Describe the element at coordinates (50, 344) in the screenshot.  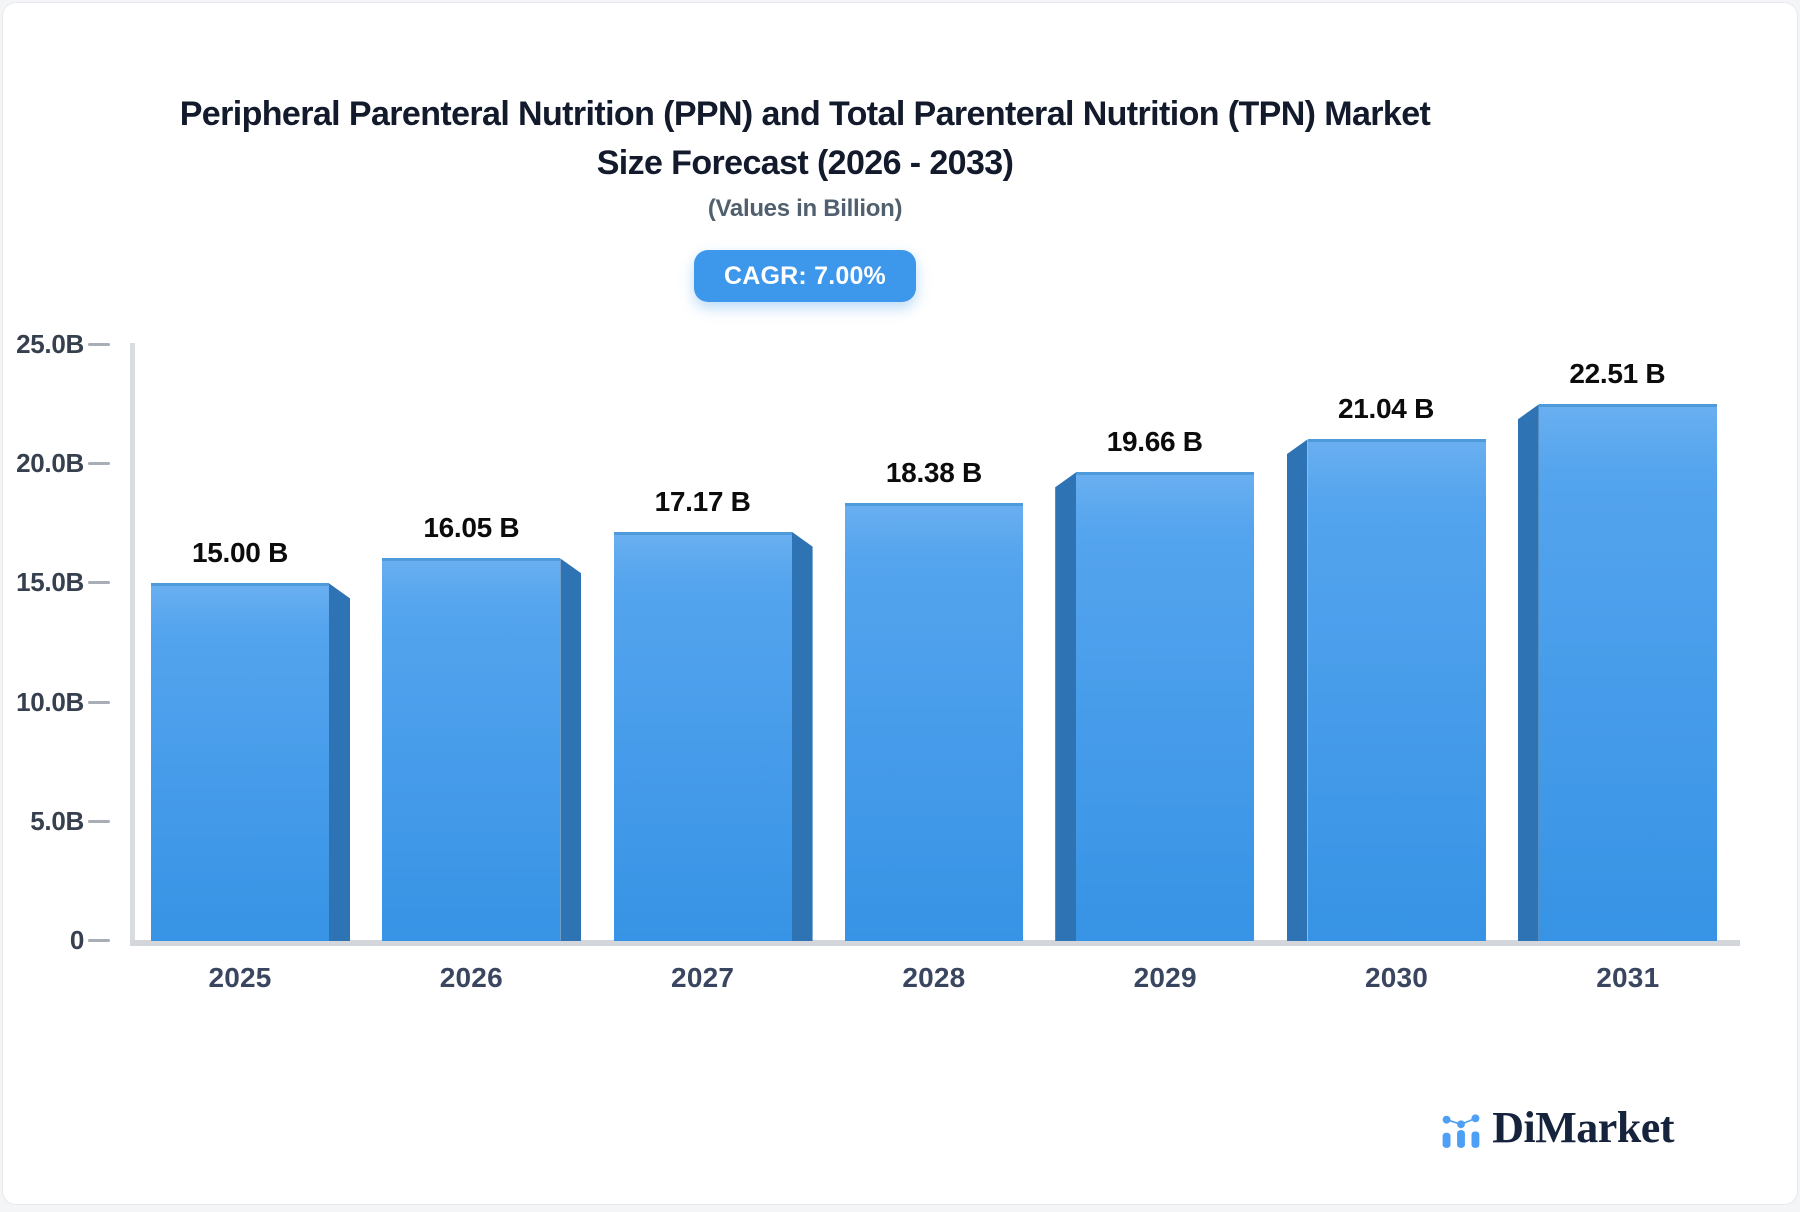
I see `y-tick-label: 25.0B` at that location.